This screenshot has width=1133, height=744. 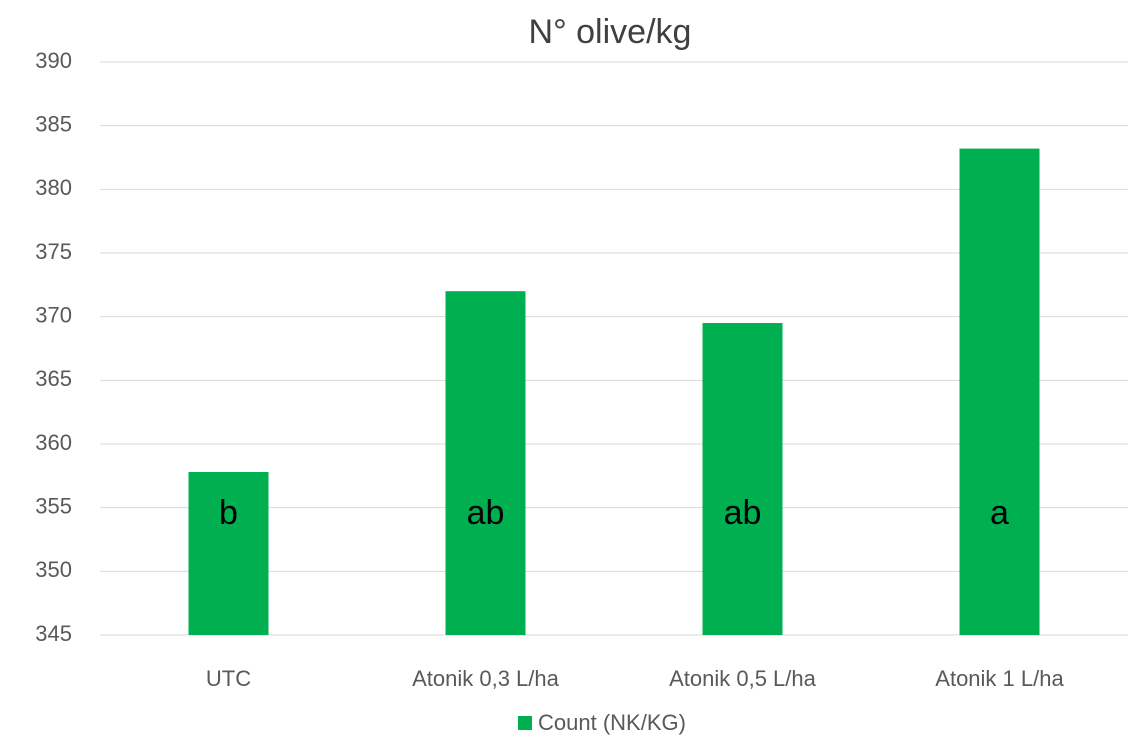 I want to click on y-tick-label: 345, so click(x=53, y=633).